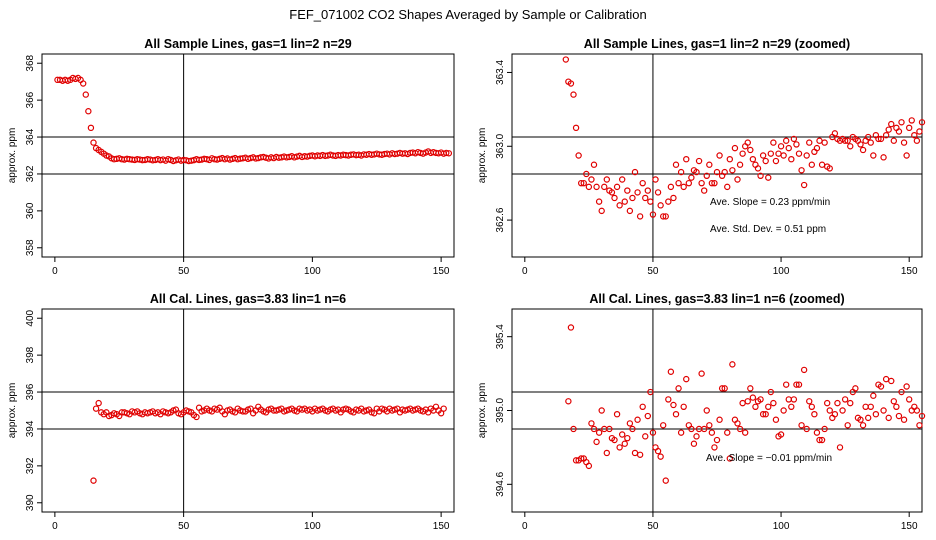 The image size is (936, 540). I want to click on x-tick-label: 100, so click(312, 271).